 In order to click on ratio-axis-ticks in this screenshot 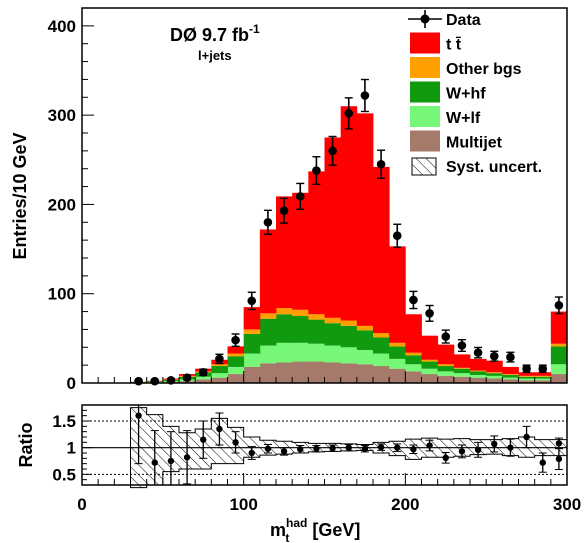, I will do `click(87, 445)`.